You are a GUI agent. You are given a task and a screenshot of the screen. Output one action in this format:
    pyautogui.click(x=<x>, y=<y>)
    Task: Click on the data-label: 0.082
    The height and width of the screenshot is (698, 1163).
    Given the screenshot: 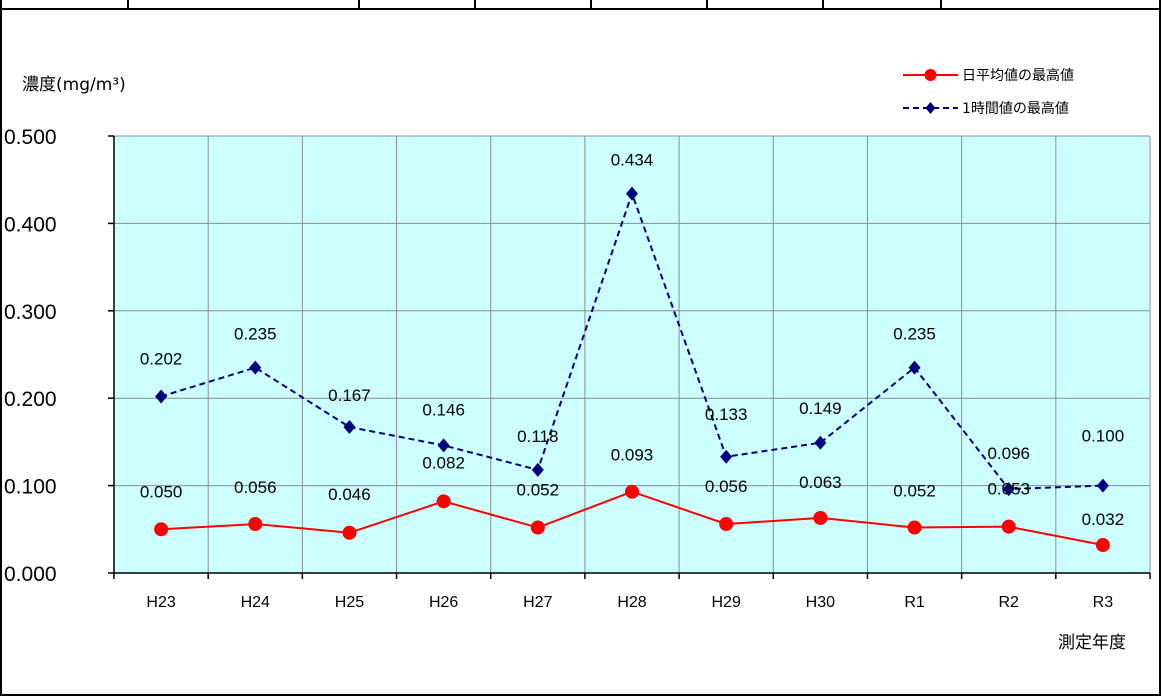 What is the action you would take?
    pyautogui.click(x=443, y=462)
    